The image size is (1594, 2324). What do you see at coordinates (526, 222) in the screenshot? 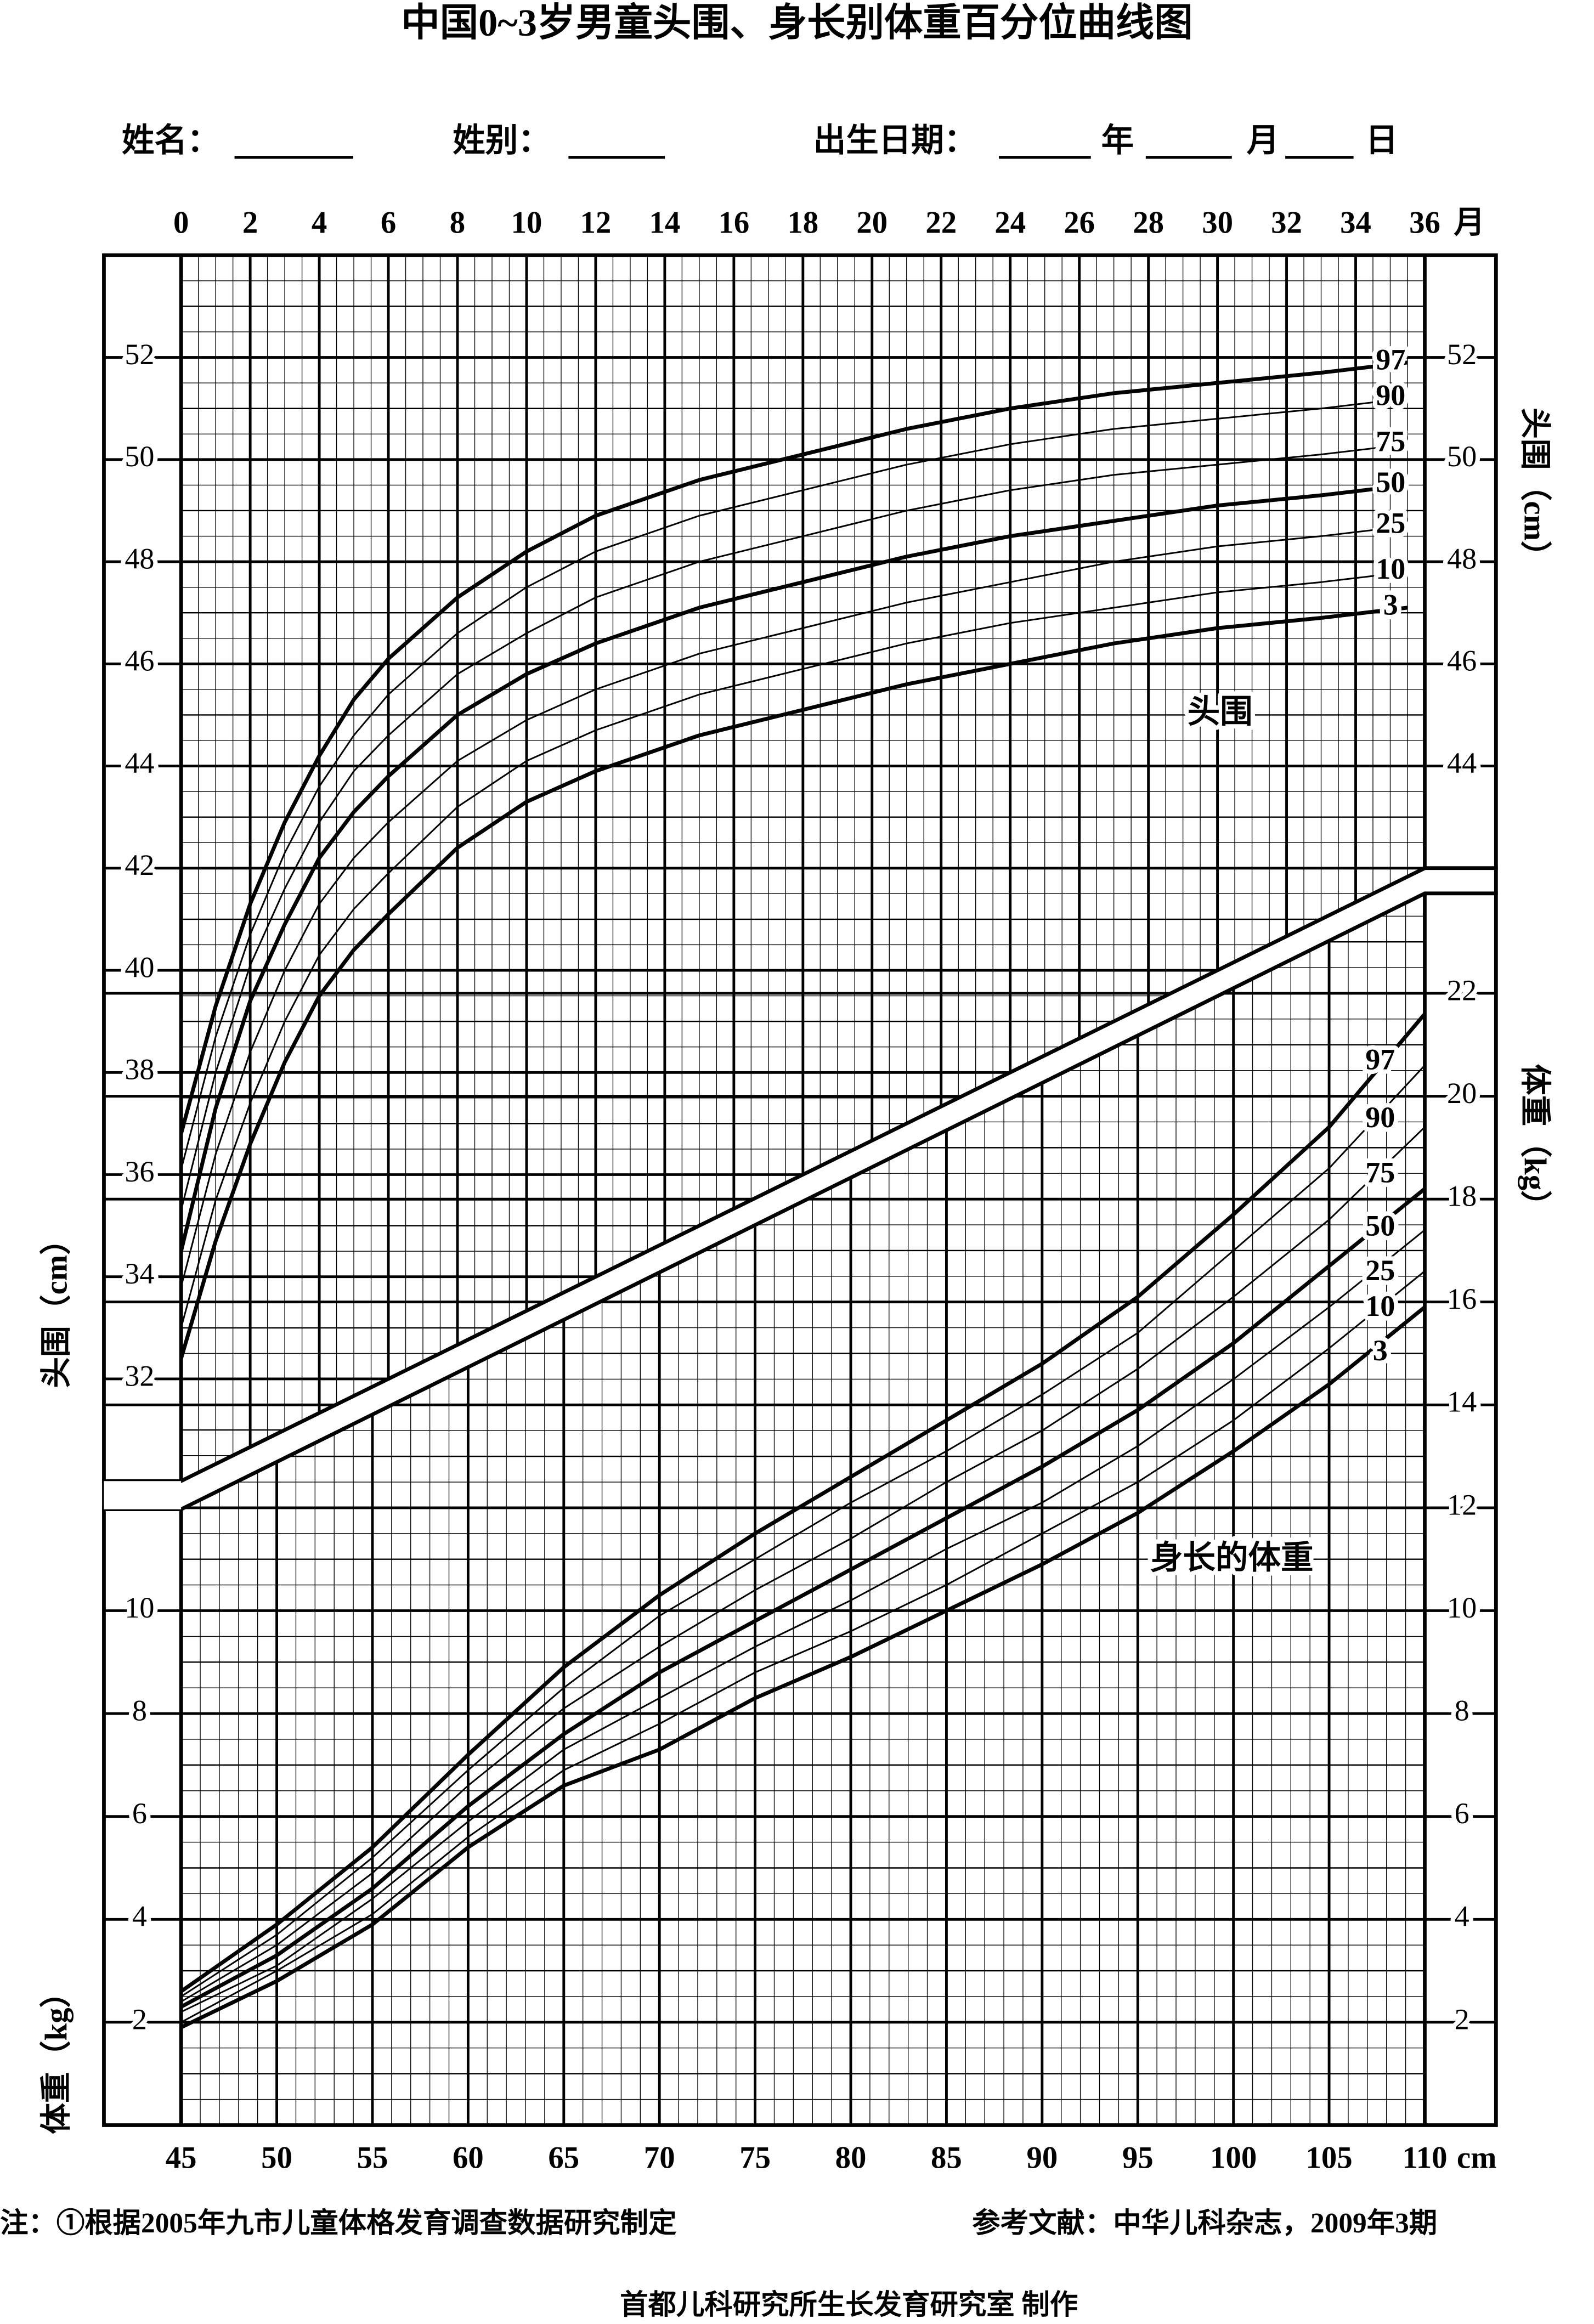
I see `x-tick-label: 10` at bounding box center [526, 222].